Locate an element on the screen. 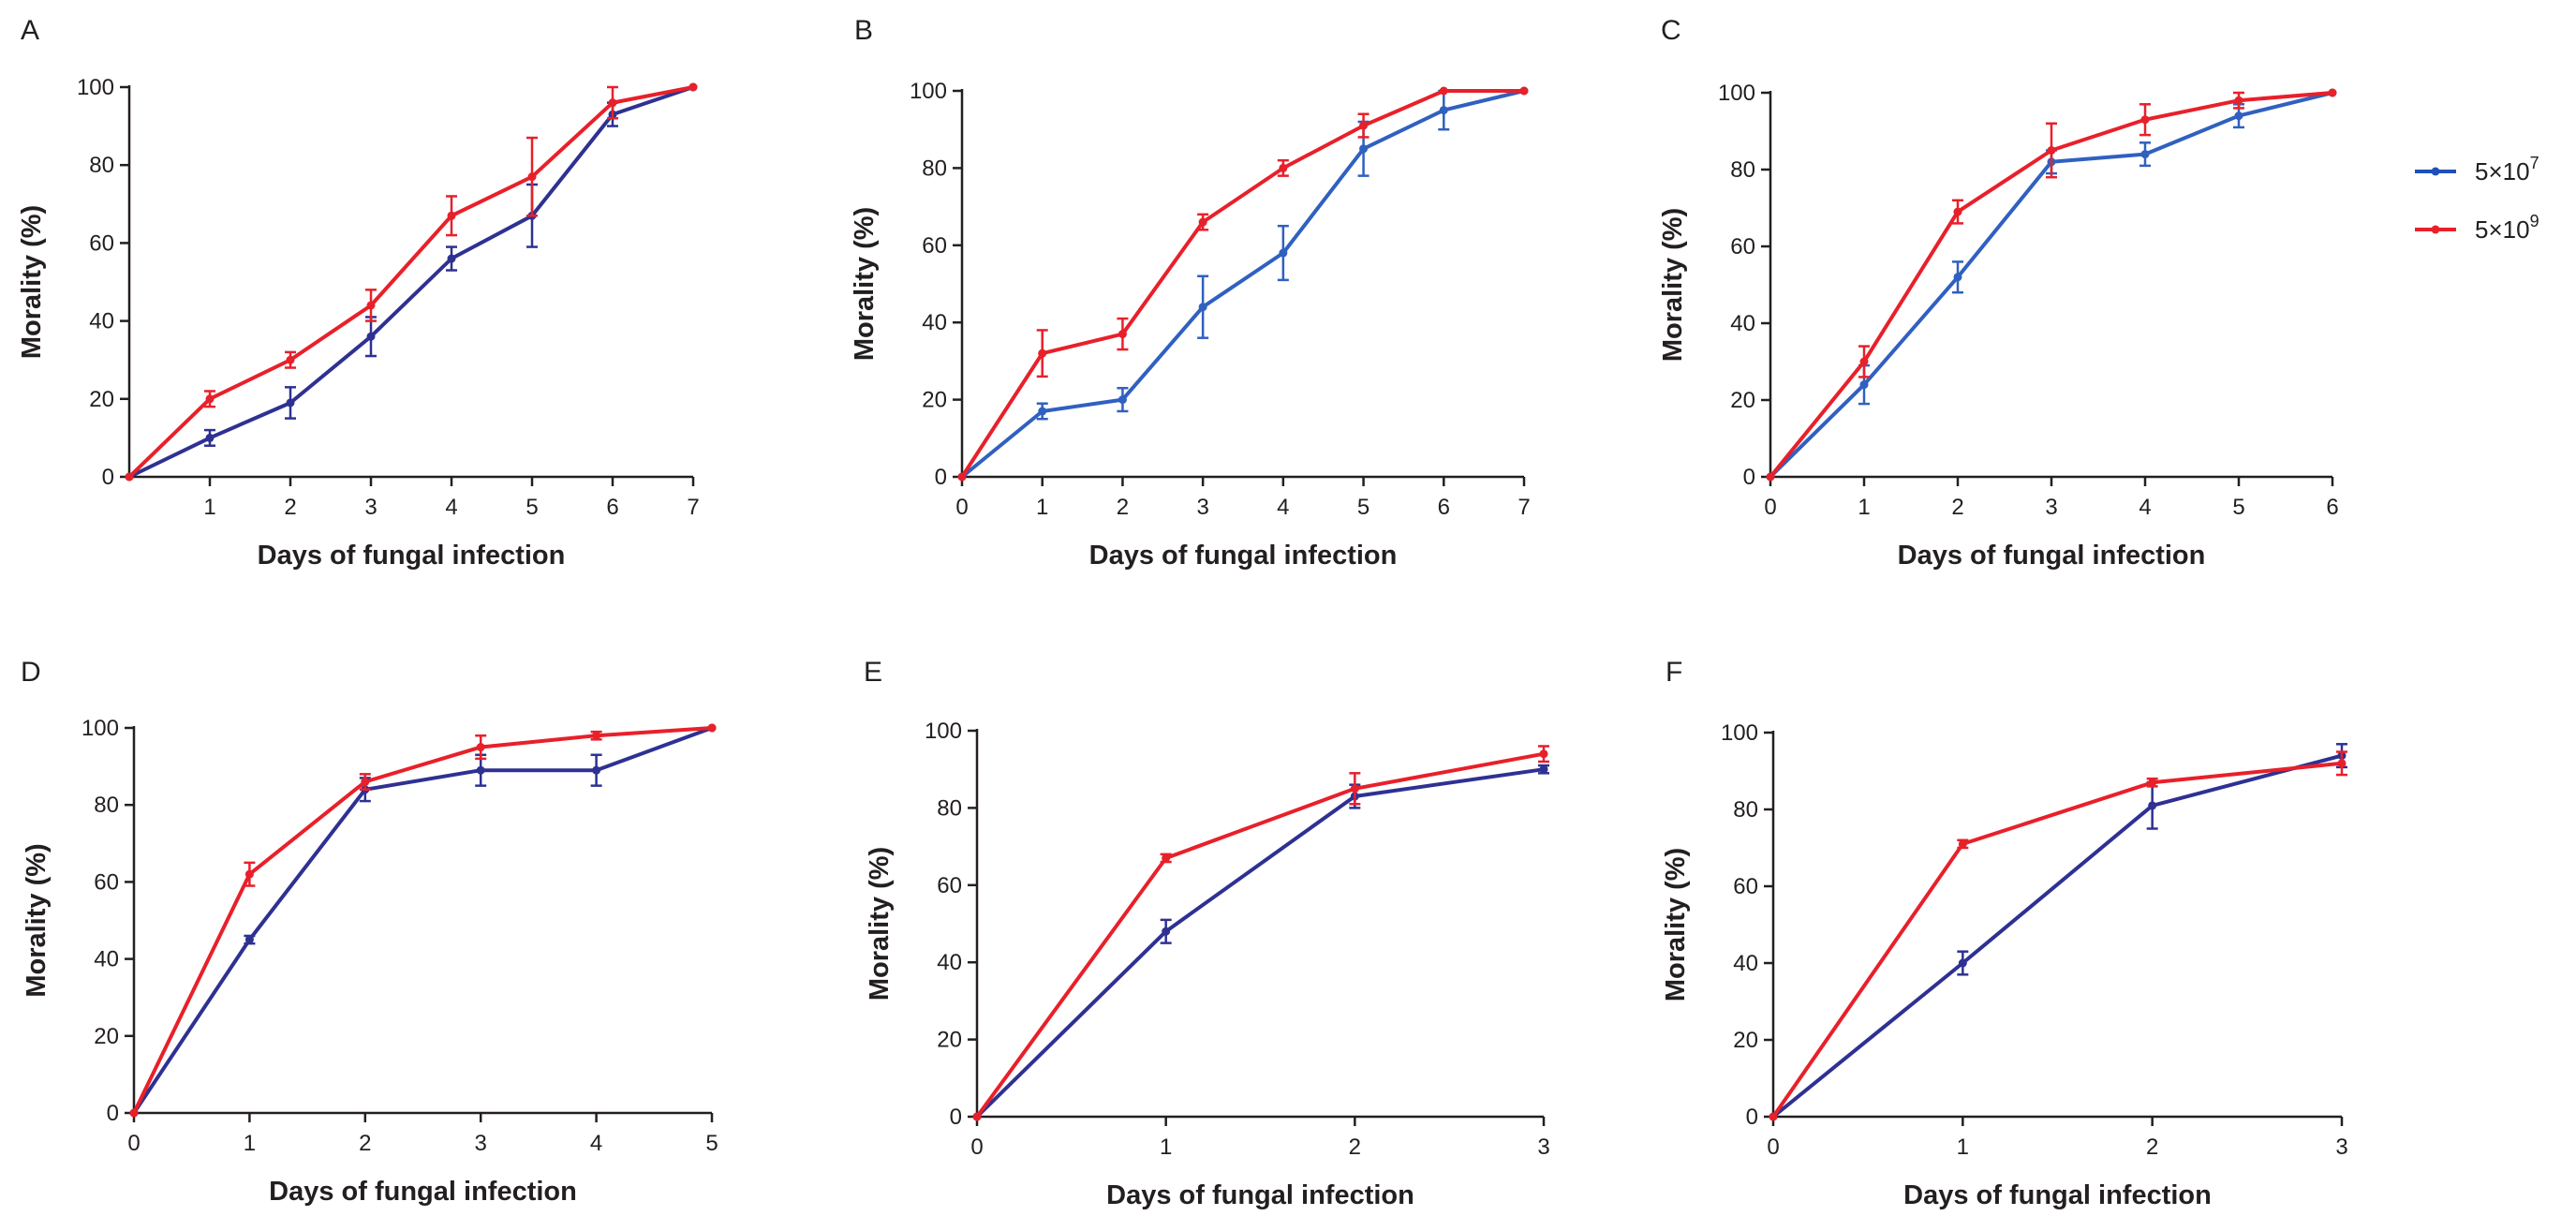 The image size is (2576, 1231). legend-label: 5×10⁹ is located at coordinates (2507, 228).